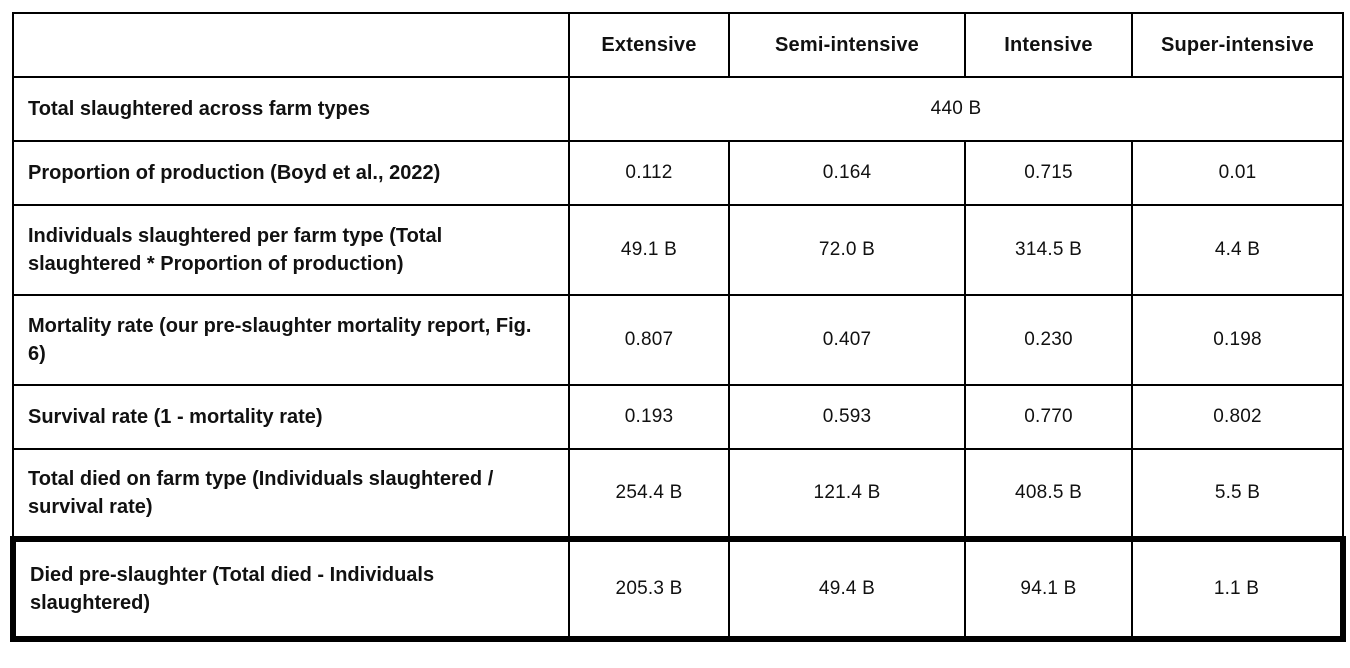  What do you see at coordinates (1237, 173) in the screenshot?
I see `value-proportion-super-intensive: 0.01` at bounding box center [1237, 173].